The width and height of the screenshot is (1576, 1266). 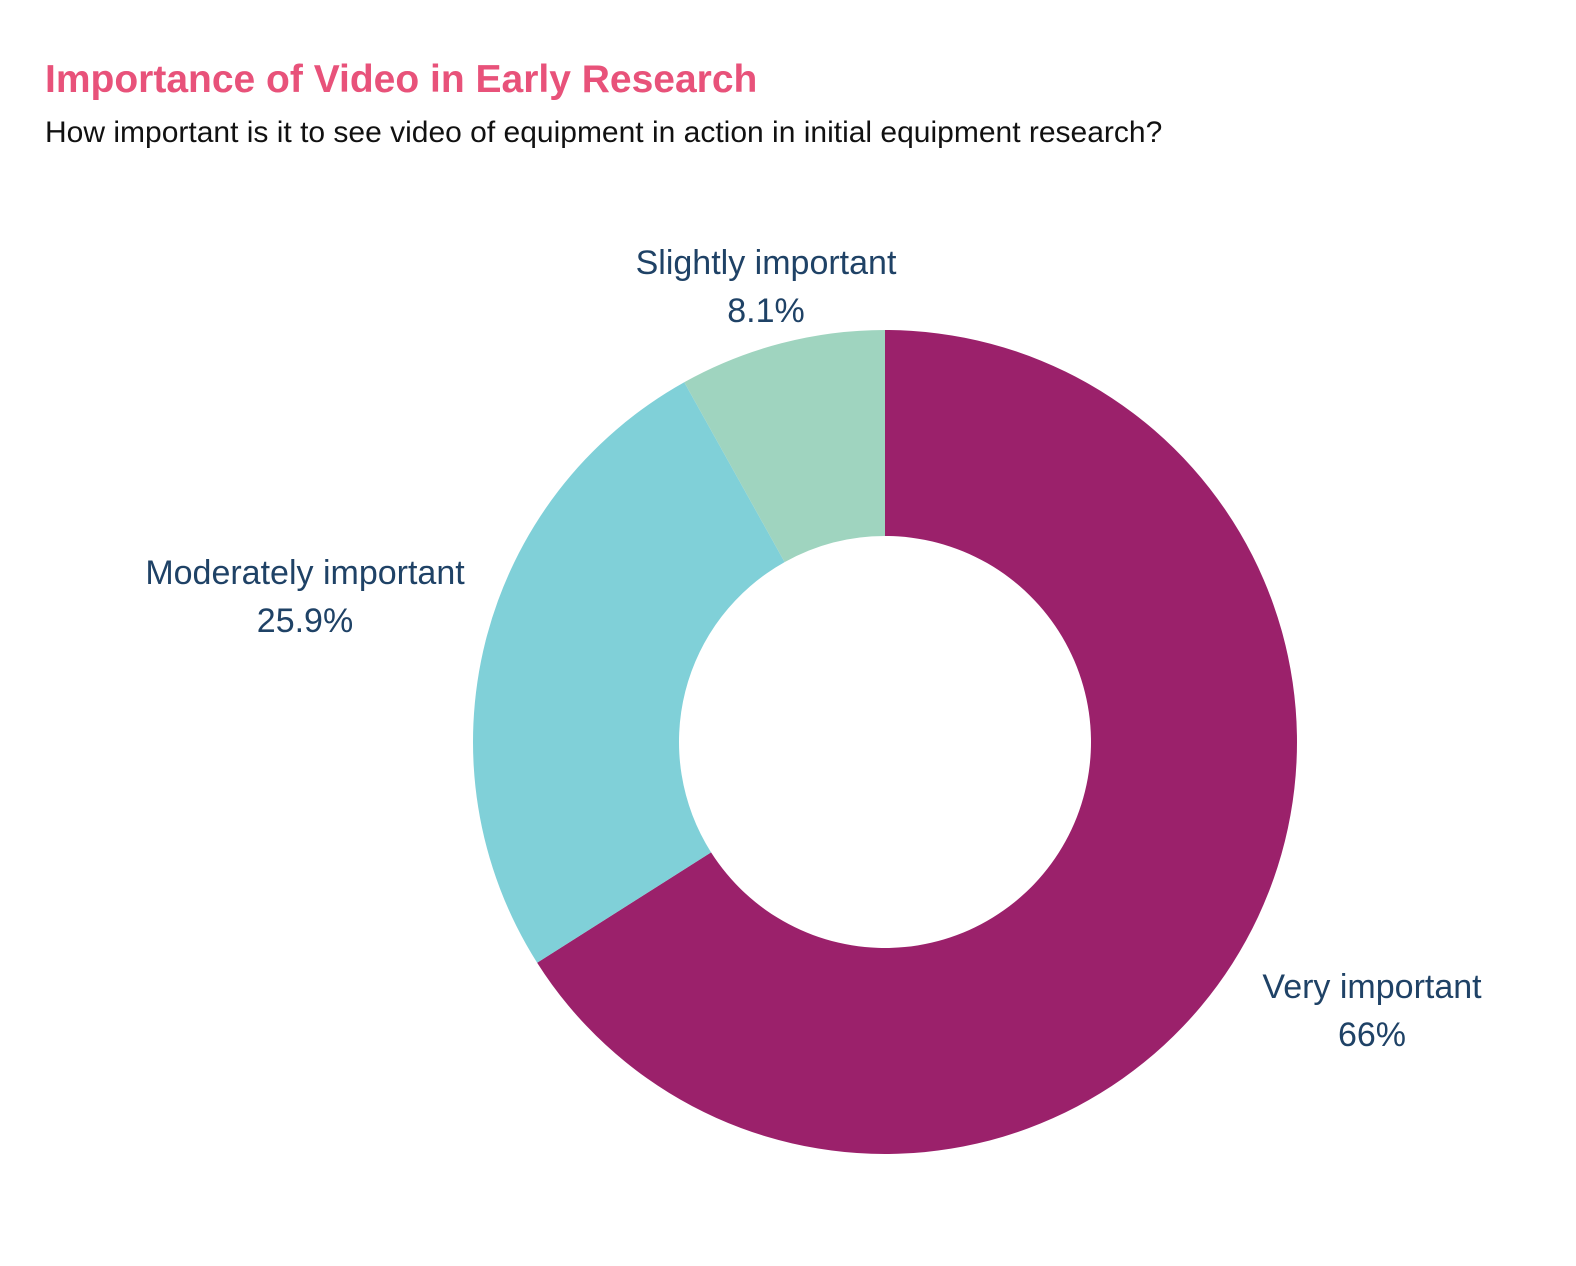 I want to click on slice-slightly-important, so click(x=784, y=446).